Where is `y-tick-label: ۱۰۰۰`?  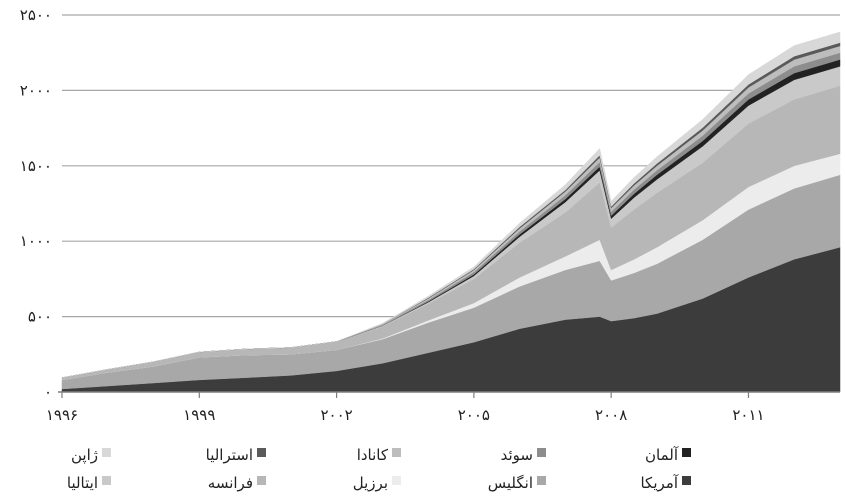
y-tick-label: ۱۰۰۰ is located at coordinates (36, 241).